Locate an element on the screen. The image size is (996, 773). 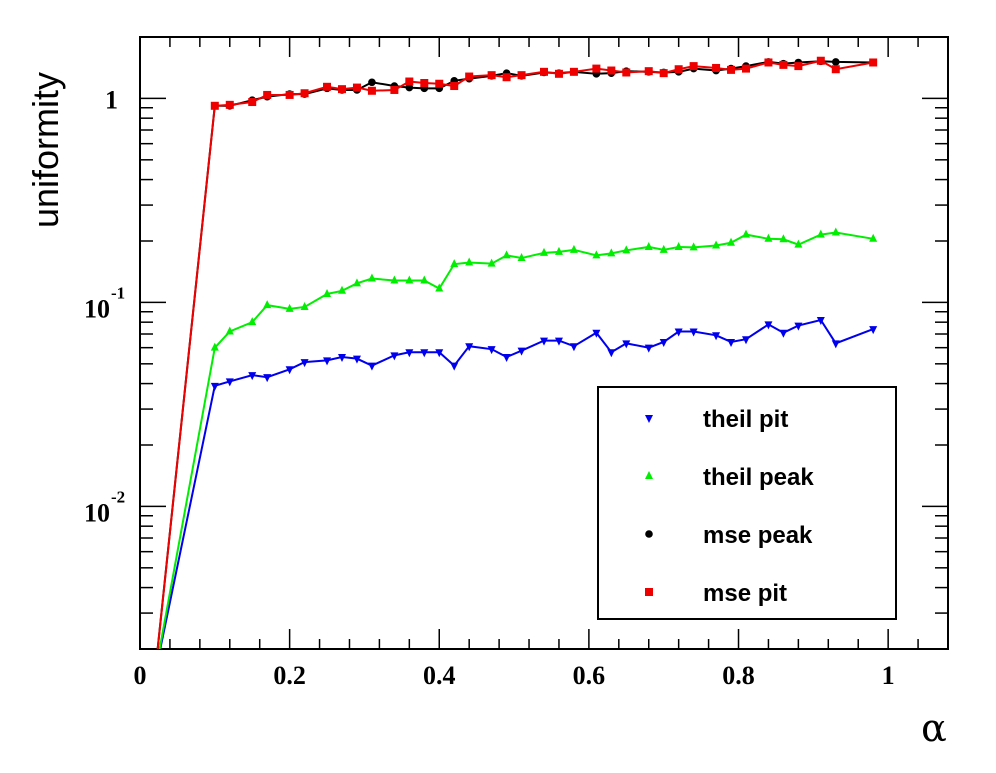
y-tick-exponent: -2 is located at coordinates (118, 496).